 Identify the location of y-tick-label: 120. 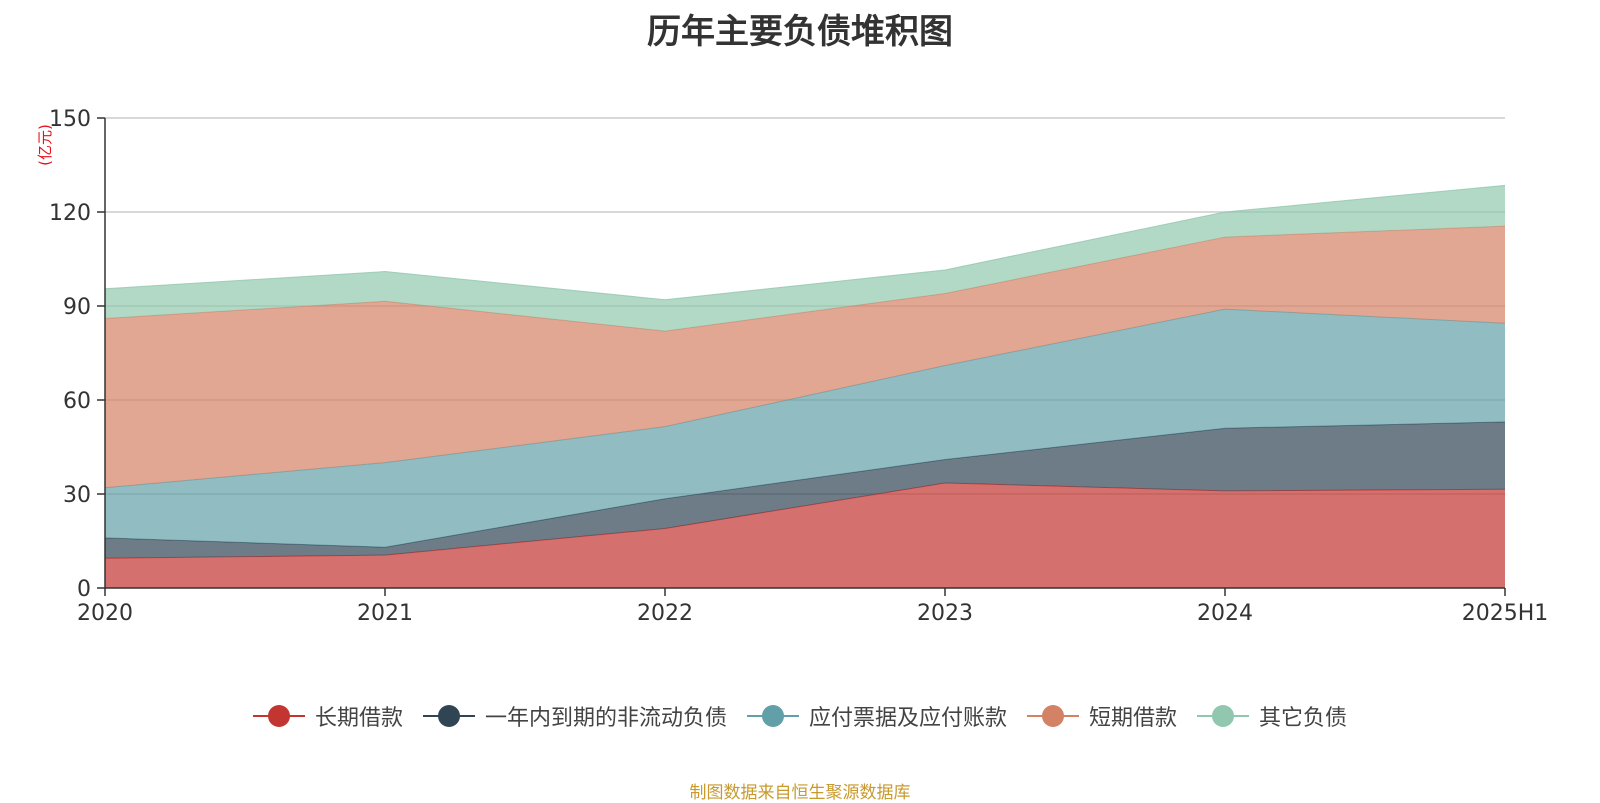
(70, 213).